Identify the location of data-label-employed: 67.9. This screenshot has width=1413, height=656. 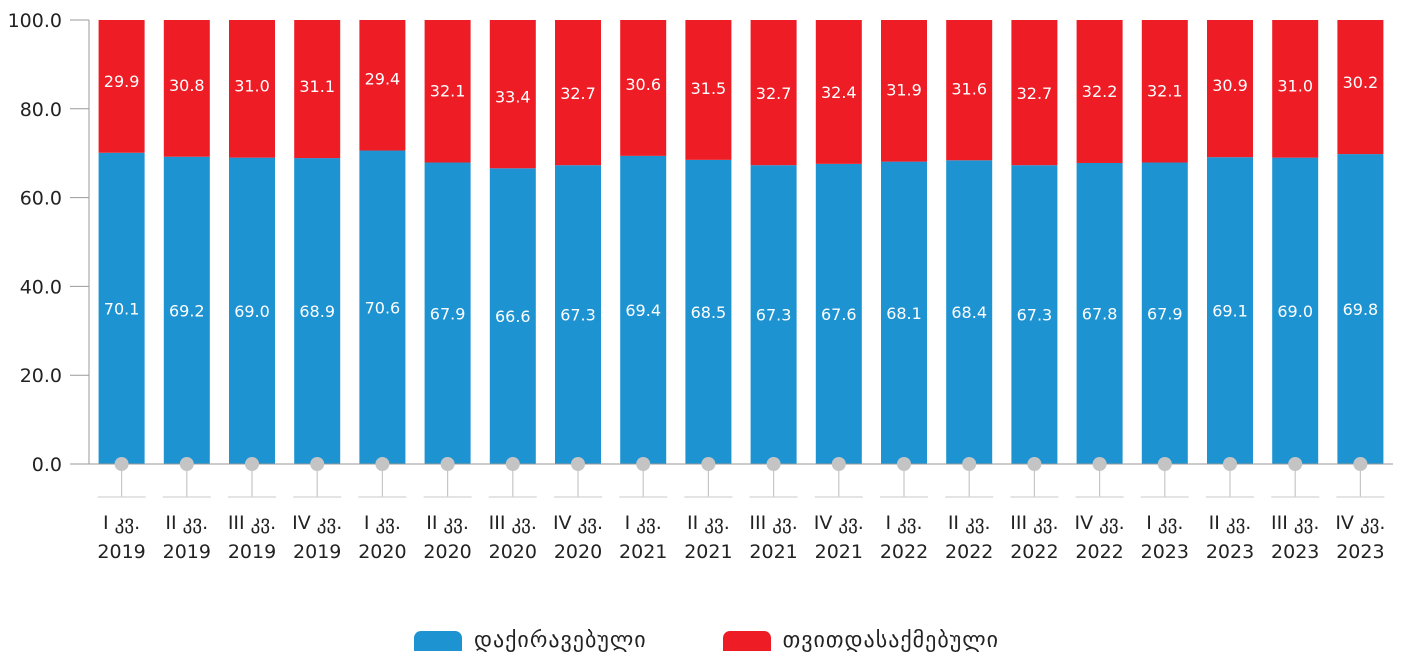
(1165, 313).